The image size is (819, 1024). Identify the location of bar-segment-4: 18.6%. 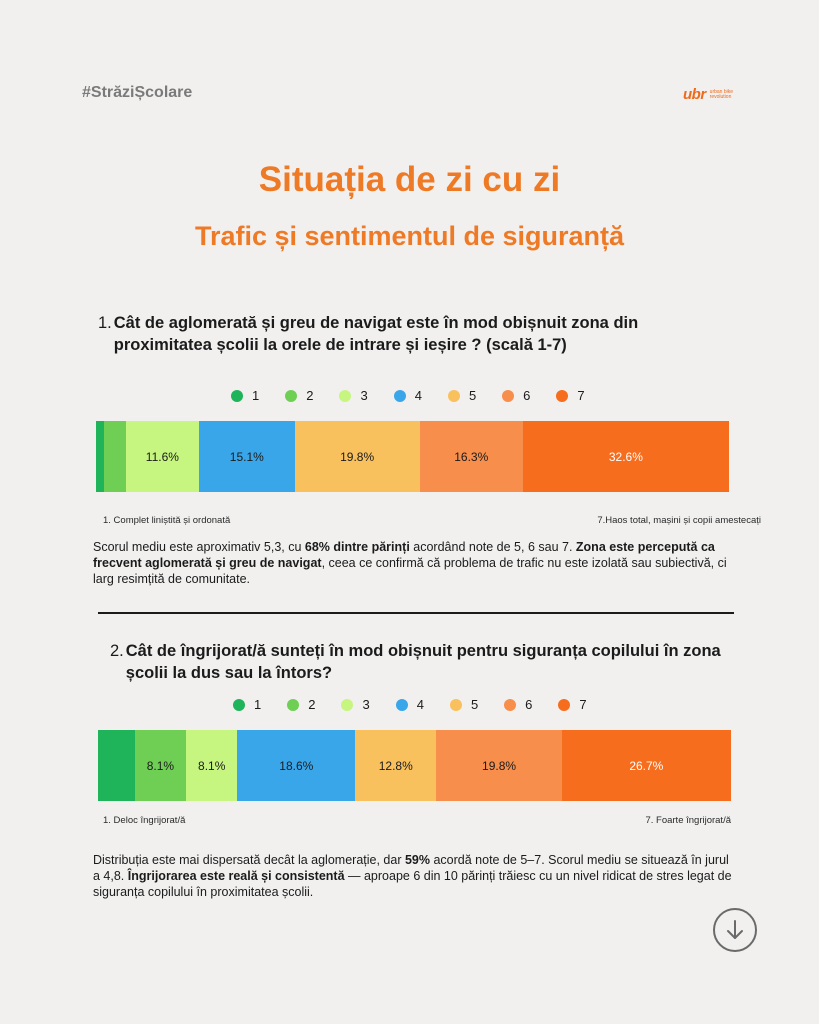
(296, 765).